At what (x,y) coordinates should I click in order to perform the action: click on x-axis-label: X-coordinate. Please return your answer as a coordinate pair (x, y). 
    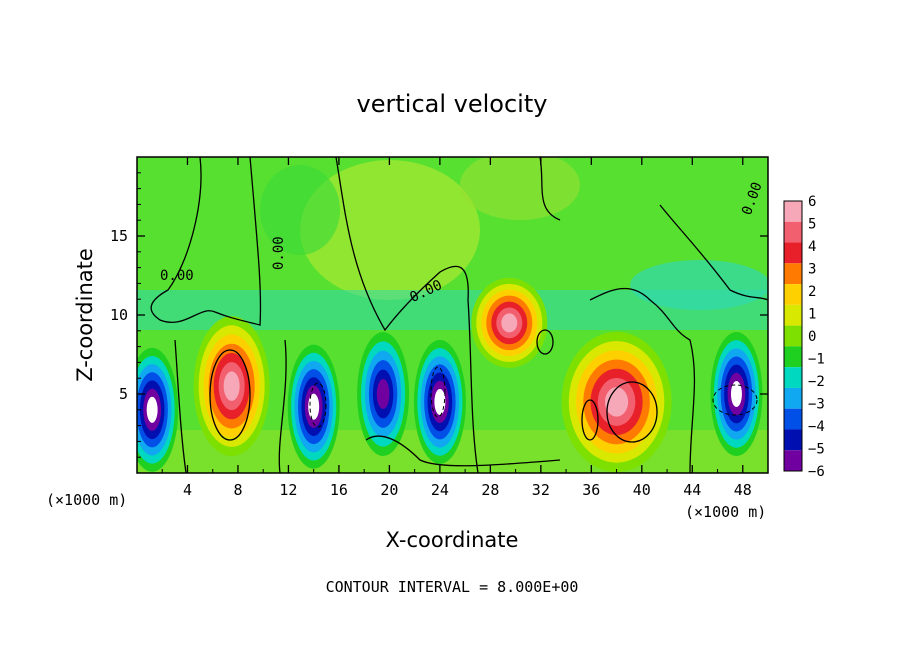
    Looking at the image, I should click on (452, 540).